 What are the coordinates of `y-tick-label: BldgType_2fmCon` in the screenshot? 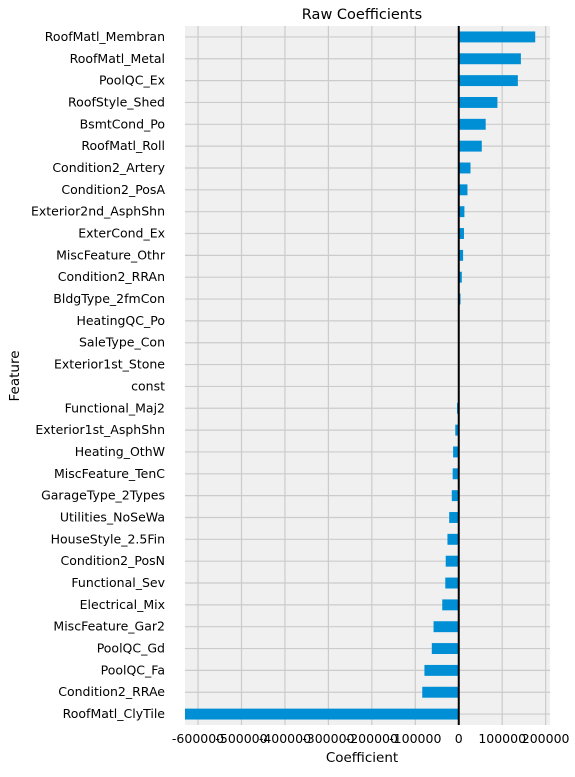 It's located at (109, 298).